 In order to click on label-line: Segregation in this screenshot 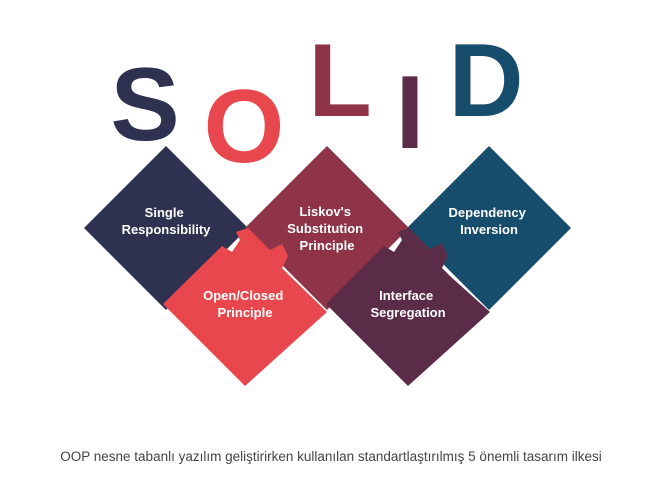, I will do `click(407, 312)`.